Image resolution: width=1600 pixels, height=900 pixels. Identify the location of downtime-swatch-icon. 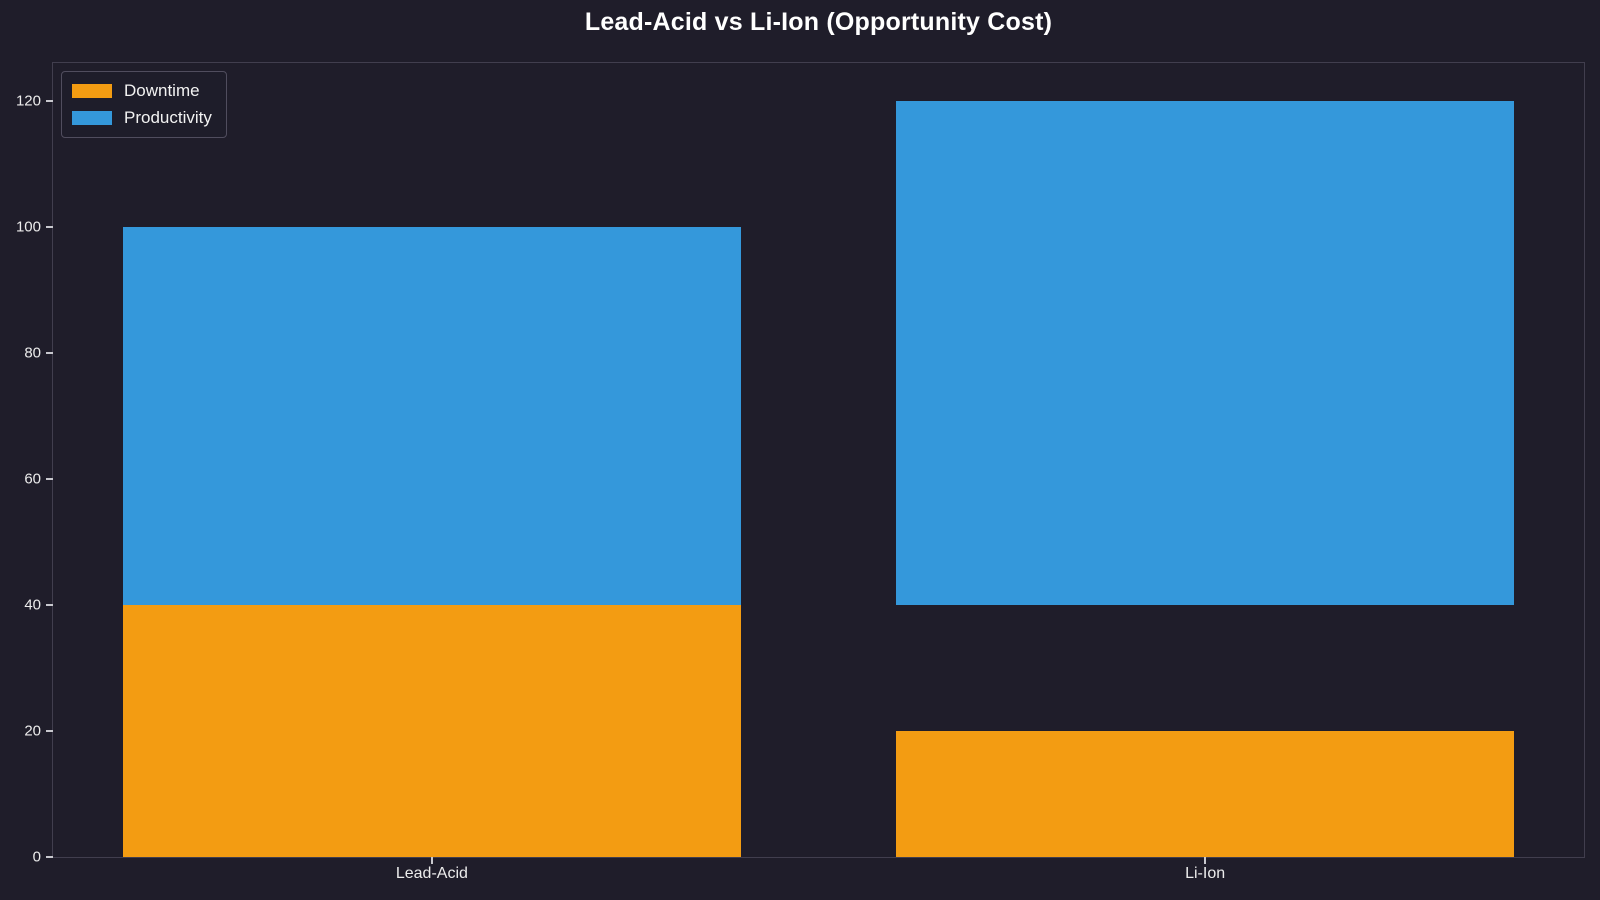
(92, 91).